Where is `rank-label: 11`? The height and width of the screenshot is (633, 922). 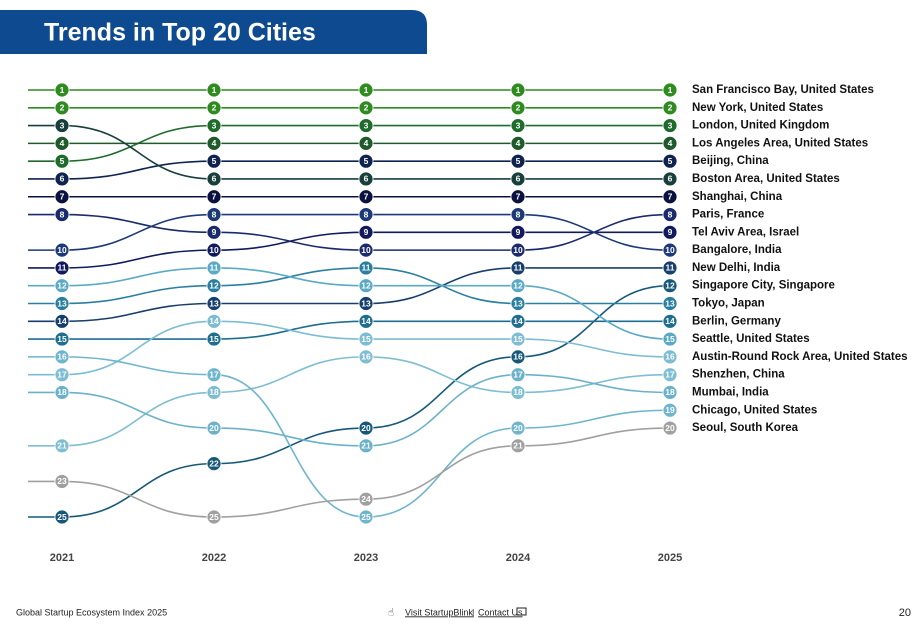
rank-label: 11 is located at coordinates (366, 268).